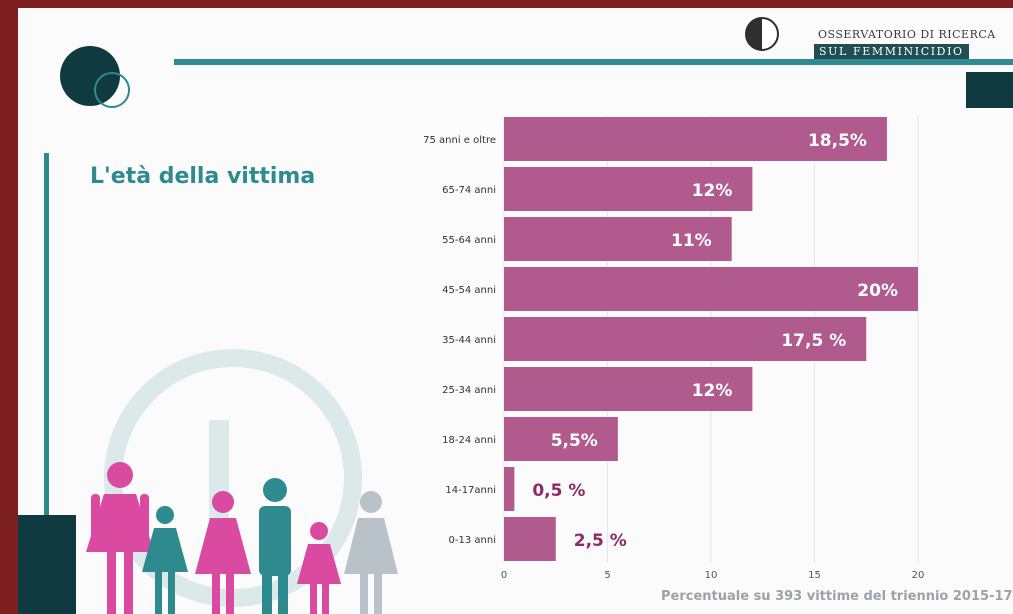 The image size is (1013, 614). Describe the element at coordinates (469, 290) in the screenshot. I see `category-label: 45-54 anni` at that location.